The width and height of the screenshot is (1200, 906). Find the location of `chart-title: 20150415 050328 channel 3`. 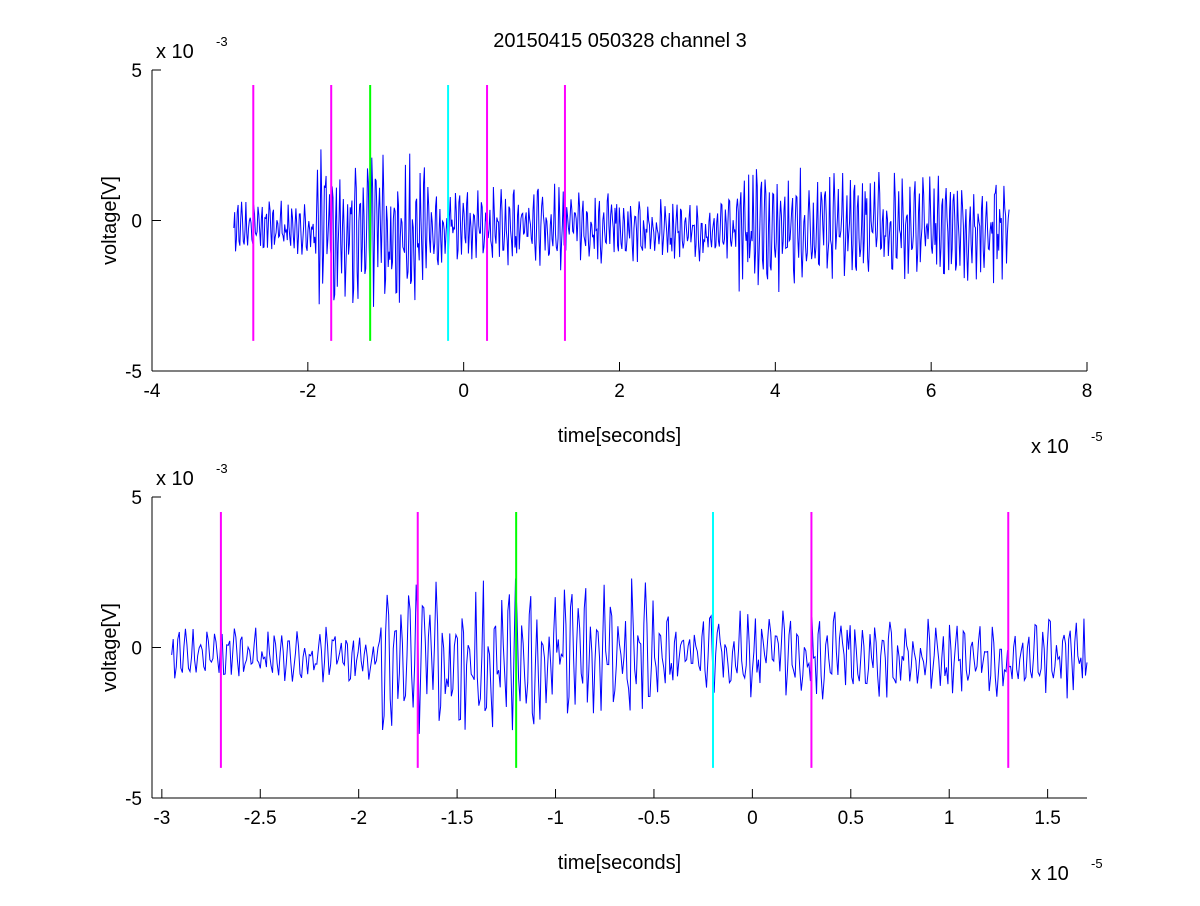

chart-title: 20150415 050328 channel 3 is located at coordinates (620, 41).